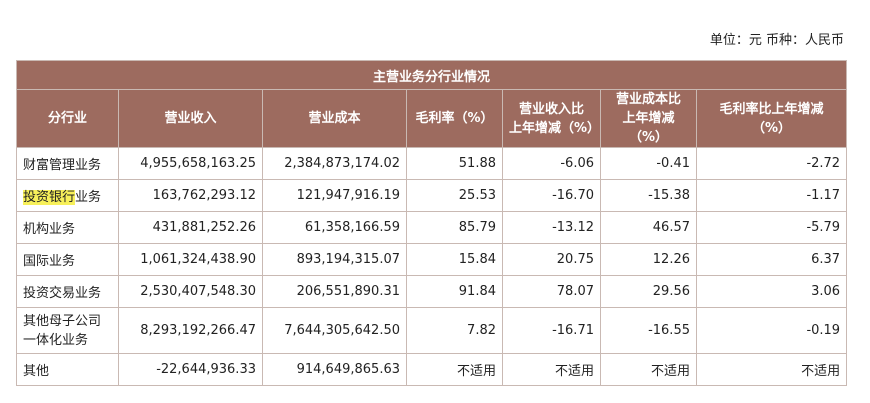  Describe the element at coordinates (771, 369) in the screenshot. I see `margin-change-cell: 不适用` at that location.